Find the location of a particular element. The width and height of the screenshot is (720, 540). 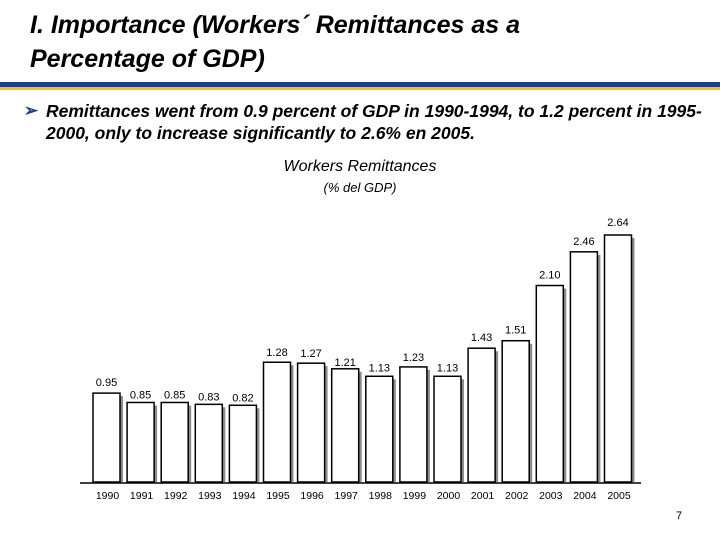

bar-value-label: 1.23 is located at coordinates (413, 358).